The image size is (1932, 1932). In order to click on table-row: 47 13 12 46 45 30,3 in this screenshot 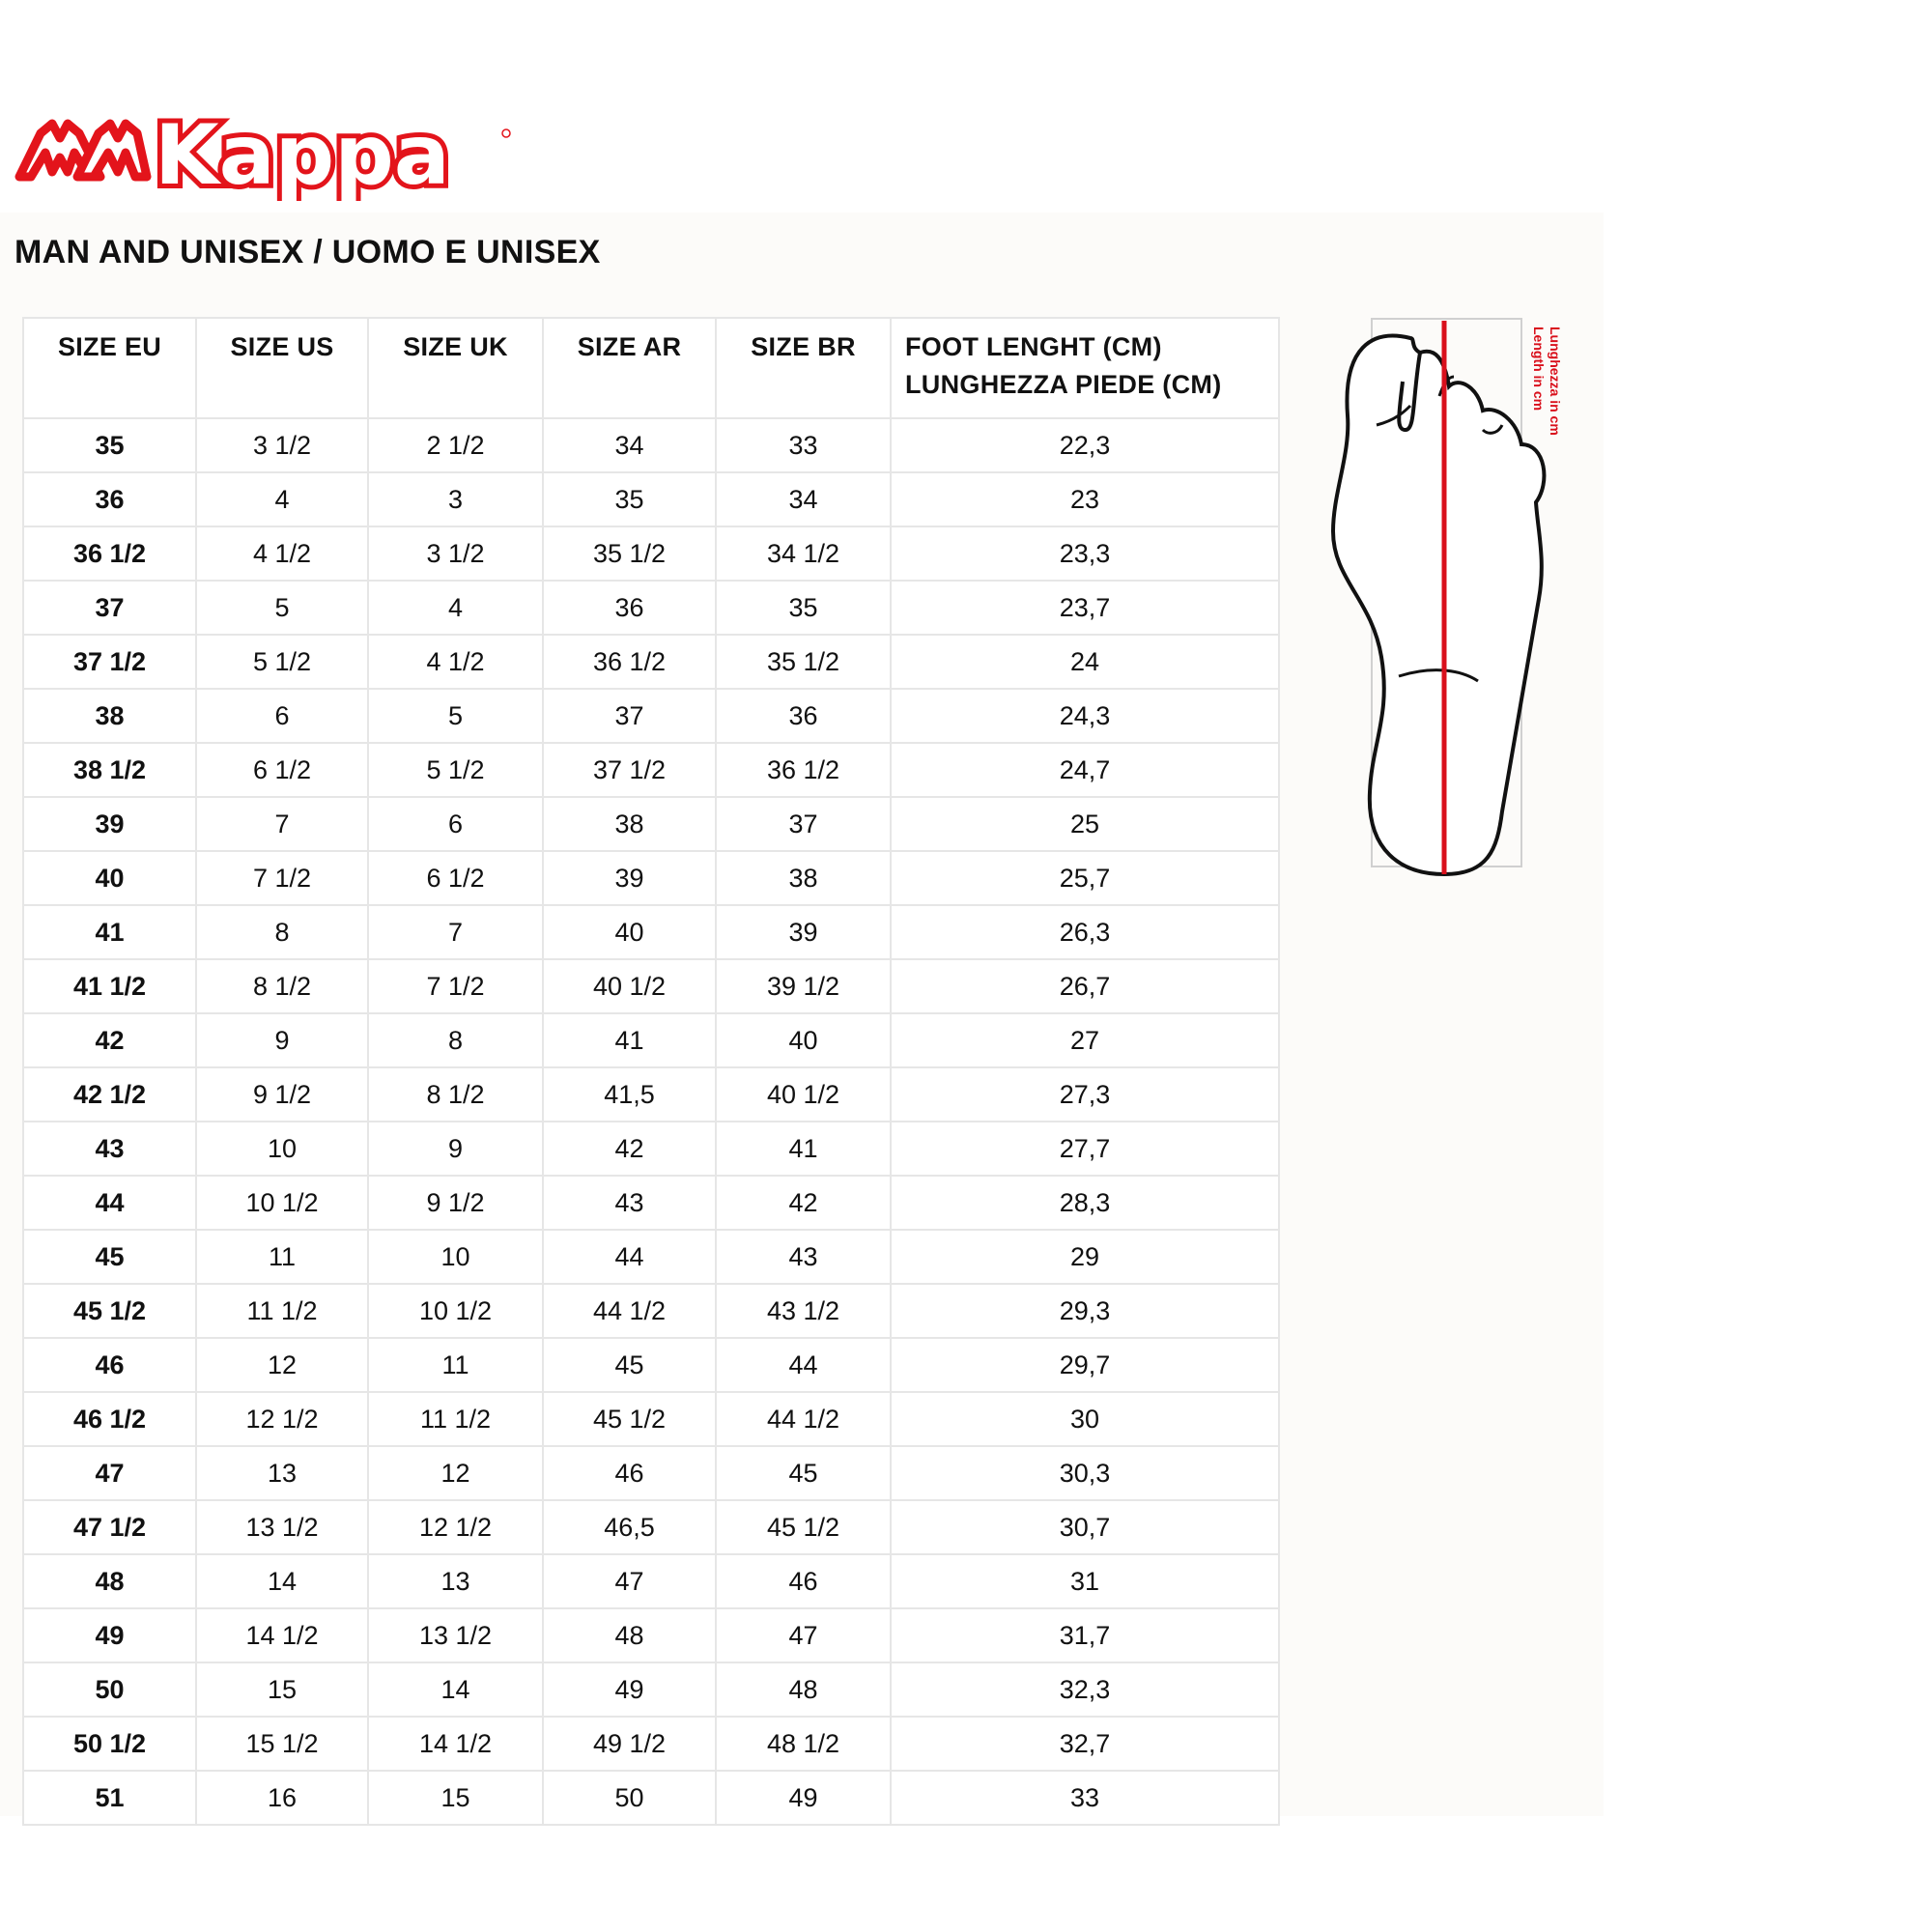, I will do `click(651, 1473)`.